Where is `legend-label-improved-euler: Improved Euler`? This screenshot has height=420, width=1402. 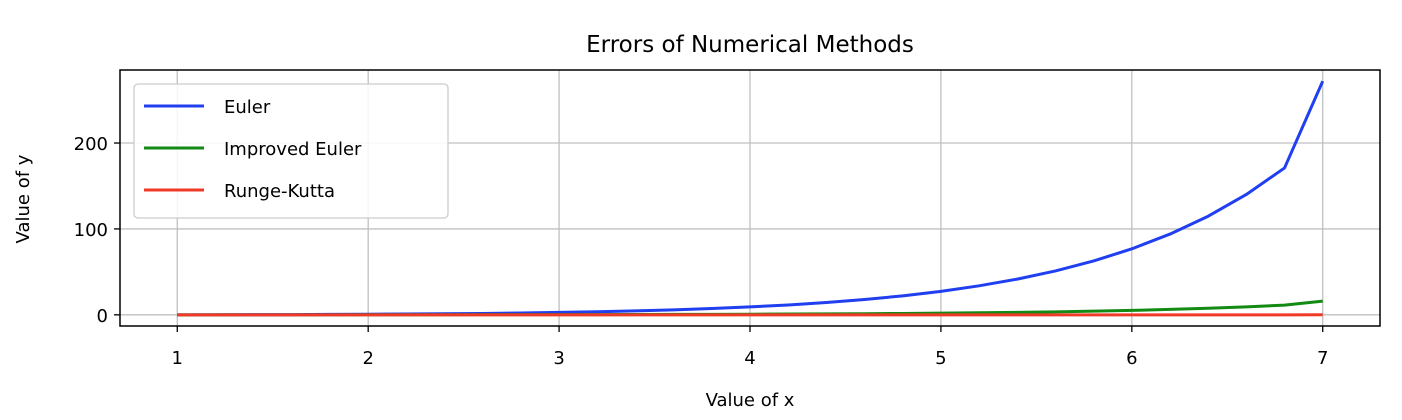 legend-label-improved-euler: Improved Euler is located at coordinates (293, 149).